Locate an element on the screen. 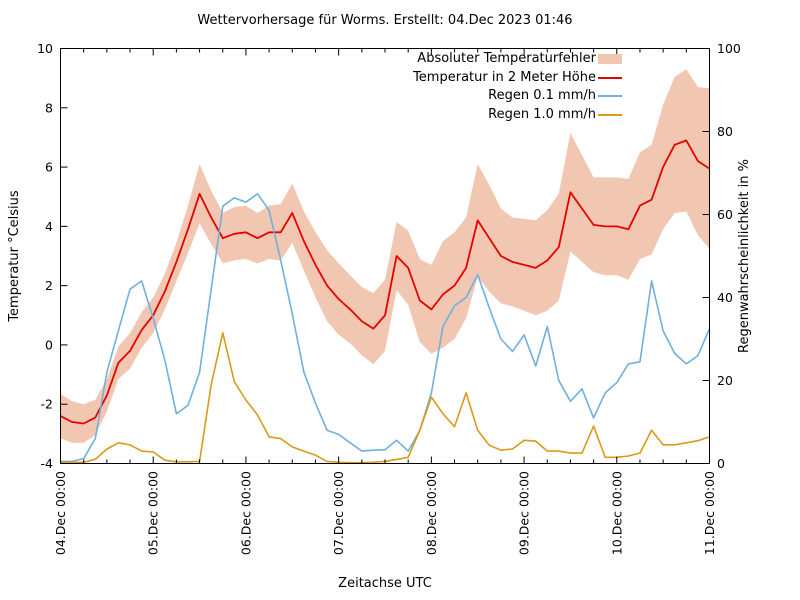 The width and height of the screenshot is (800, 600). y-right-tick-label: 40 is located at coordinates (725, 297).